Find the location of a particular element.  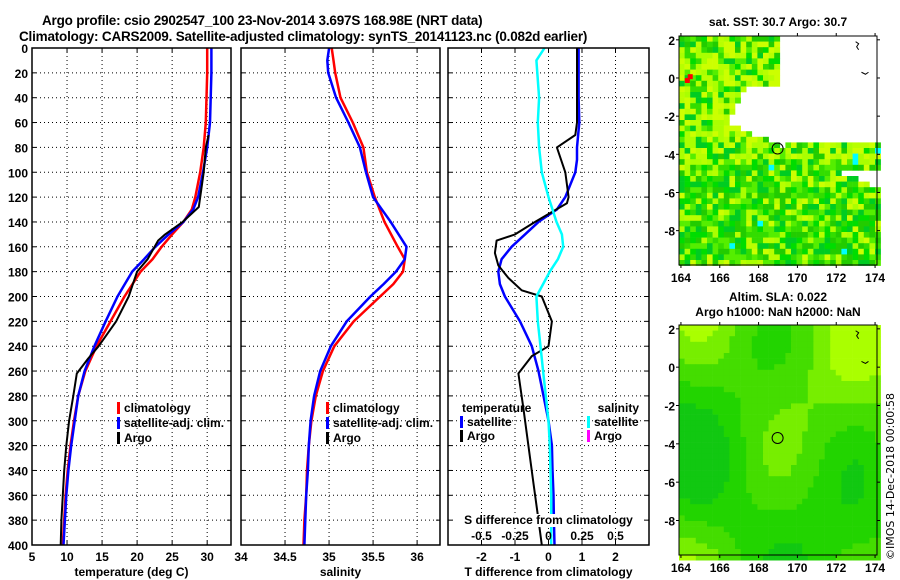

y-tick-label: 180 is located at coordinates (18, 273).